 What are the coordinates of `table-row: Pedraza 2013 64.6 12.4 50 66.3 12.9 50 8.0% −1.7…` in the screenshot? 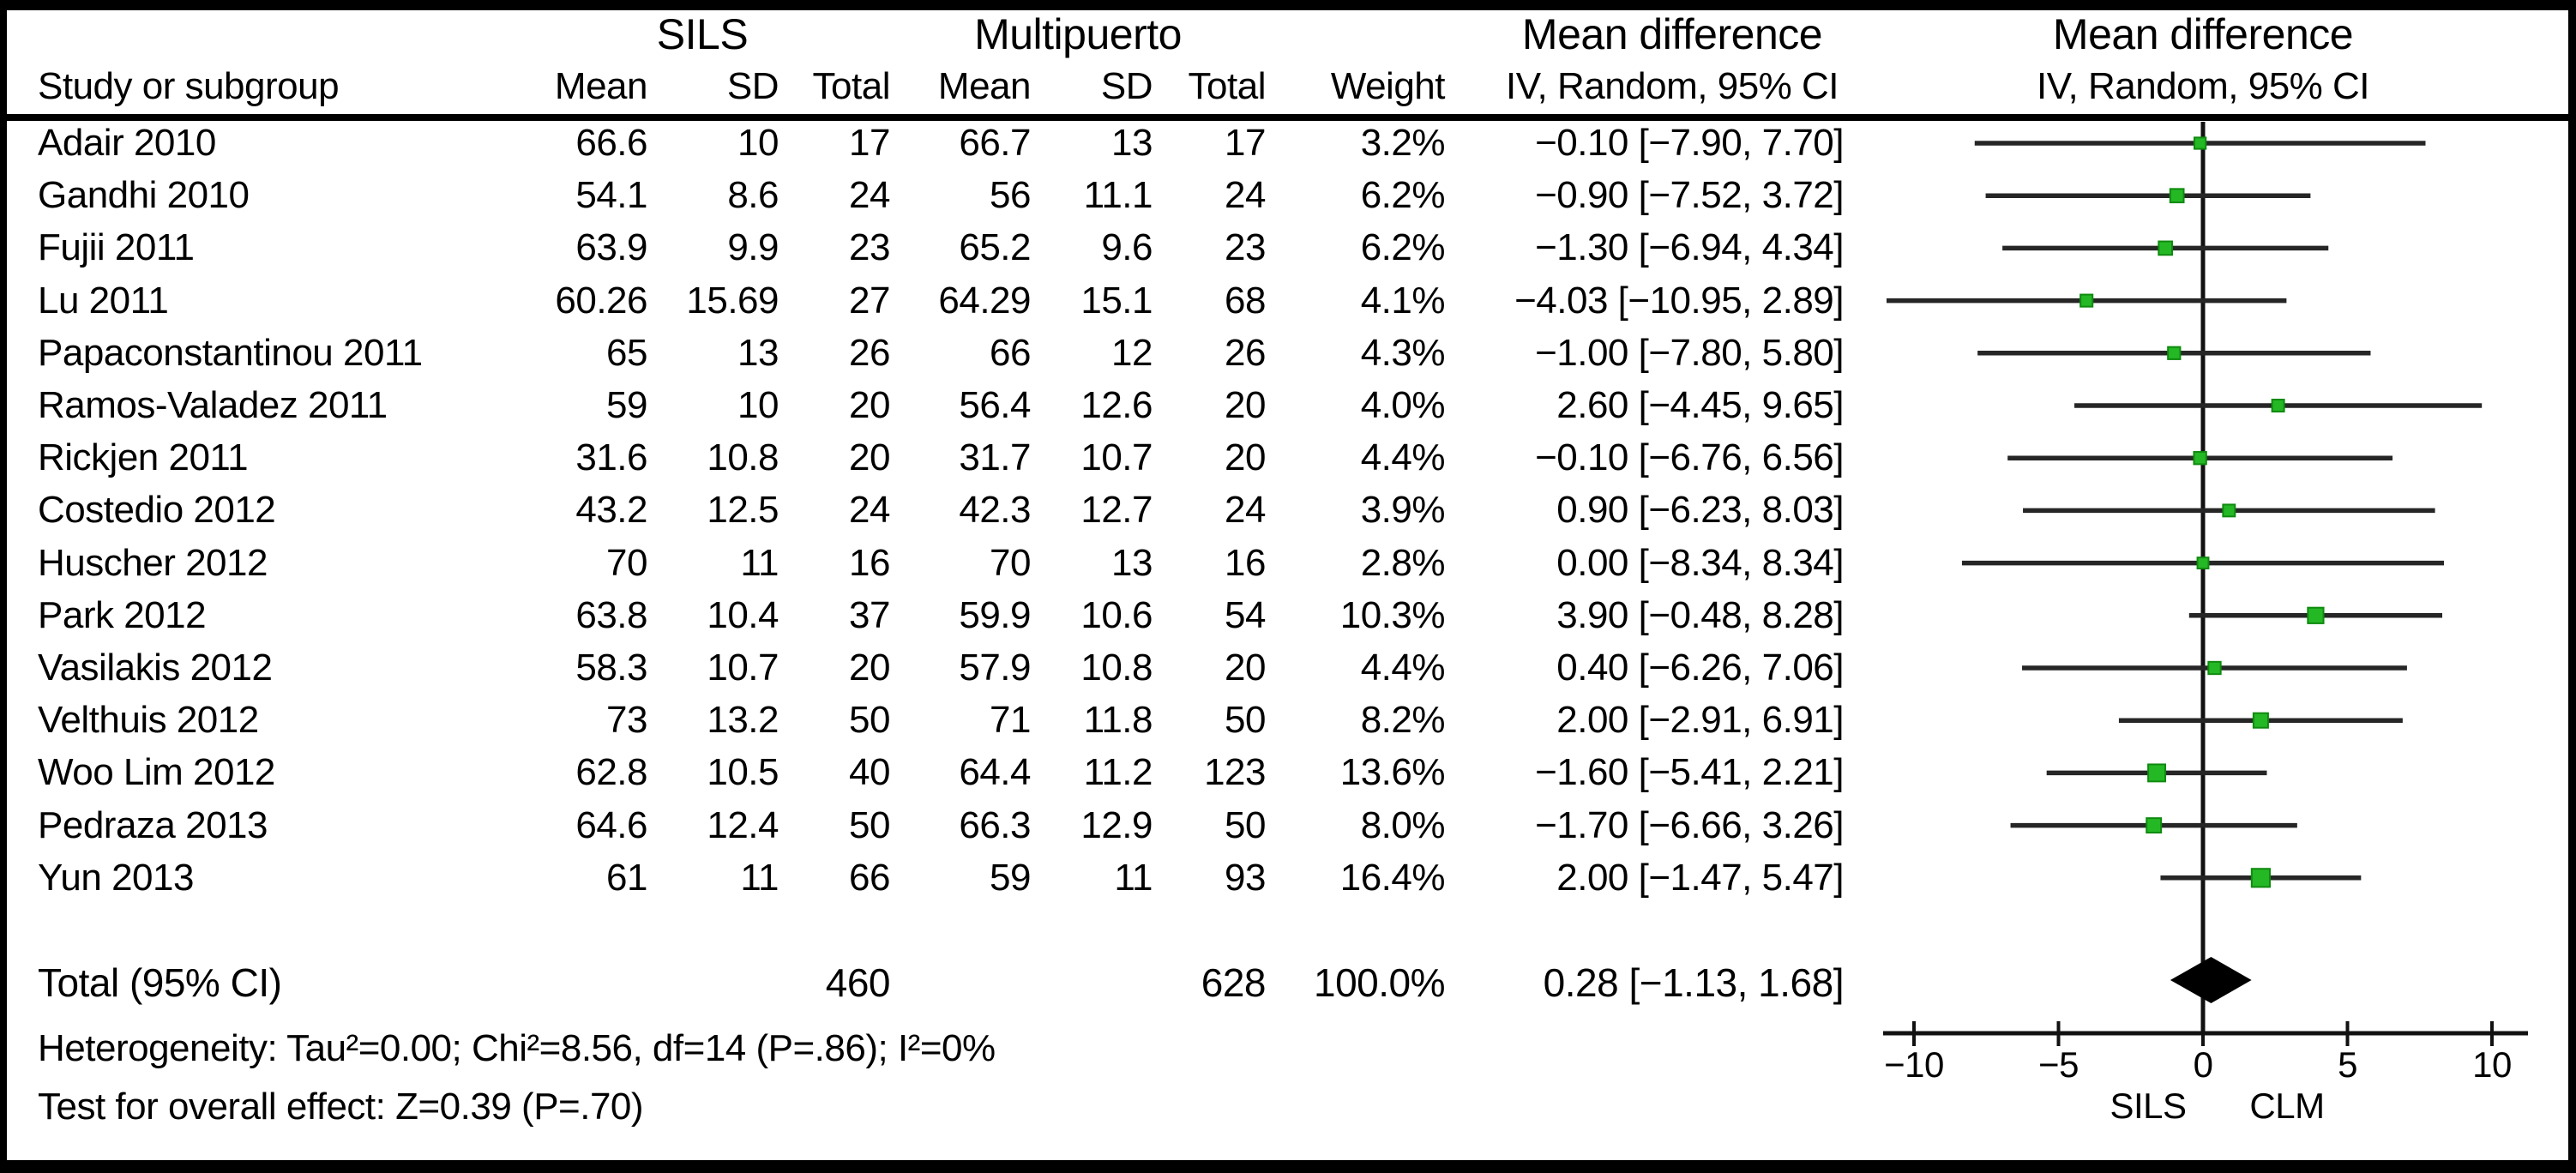 It's located at (1288, 825).